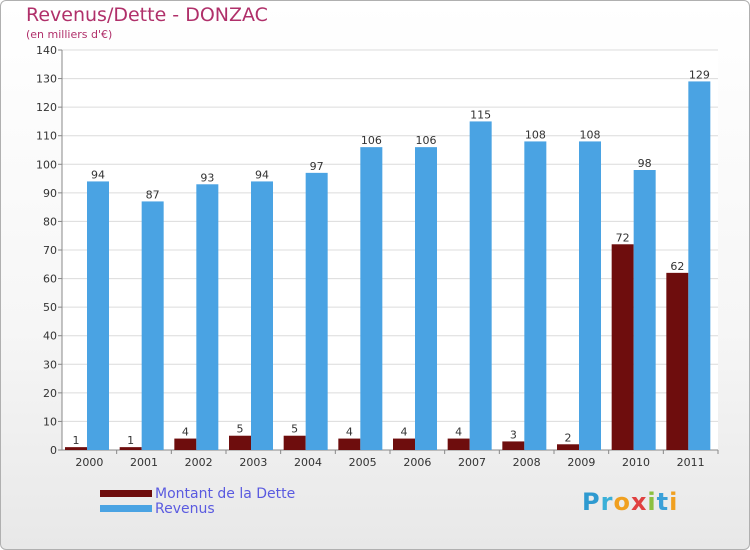 Image resolution: width=750 pixels, height=550 pixels. I want to click on chart-subtitle: (en milliers d'€), so click(69, 34).